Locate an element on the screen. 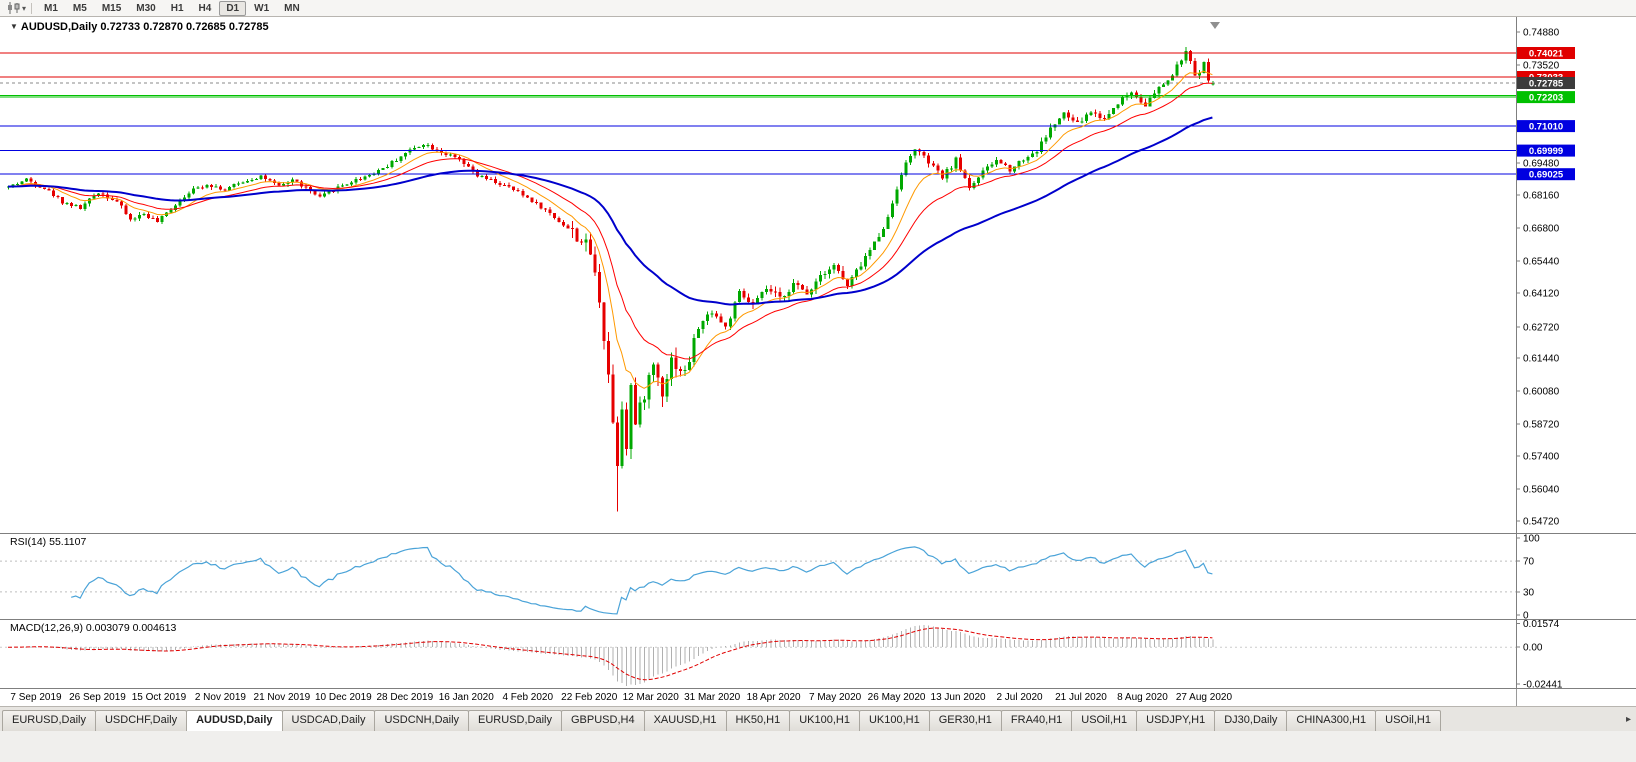  chart-tab-dj30-daily: DJ30,Daily is located at coordinates (1251, 720).